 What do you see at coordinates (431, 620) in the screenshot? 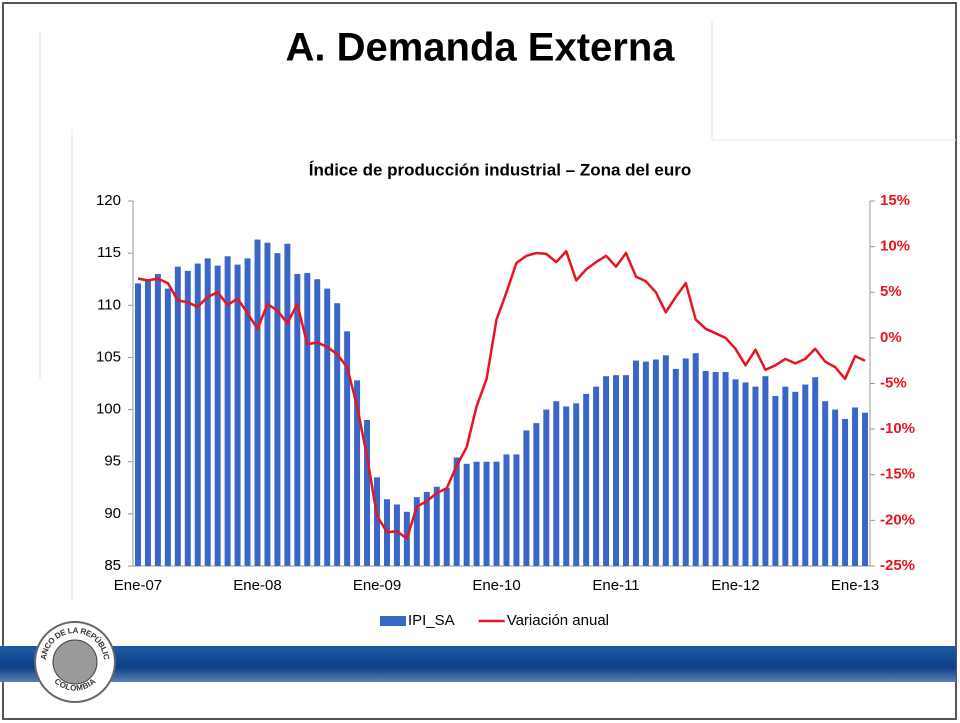
I see `legend-label: IPI_SA` at bounding box center [431, 620].